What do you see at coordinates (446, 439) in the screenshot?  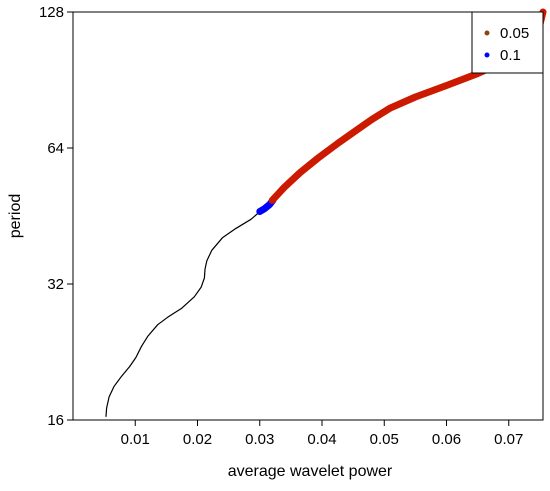 I see `x-tick-label: 0.06` at bounding box center [446, 439].